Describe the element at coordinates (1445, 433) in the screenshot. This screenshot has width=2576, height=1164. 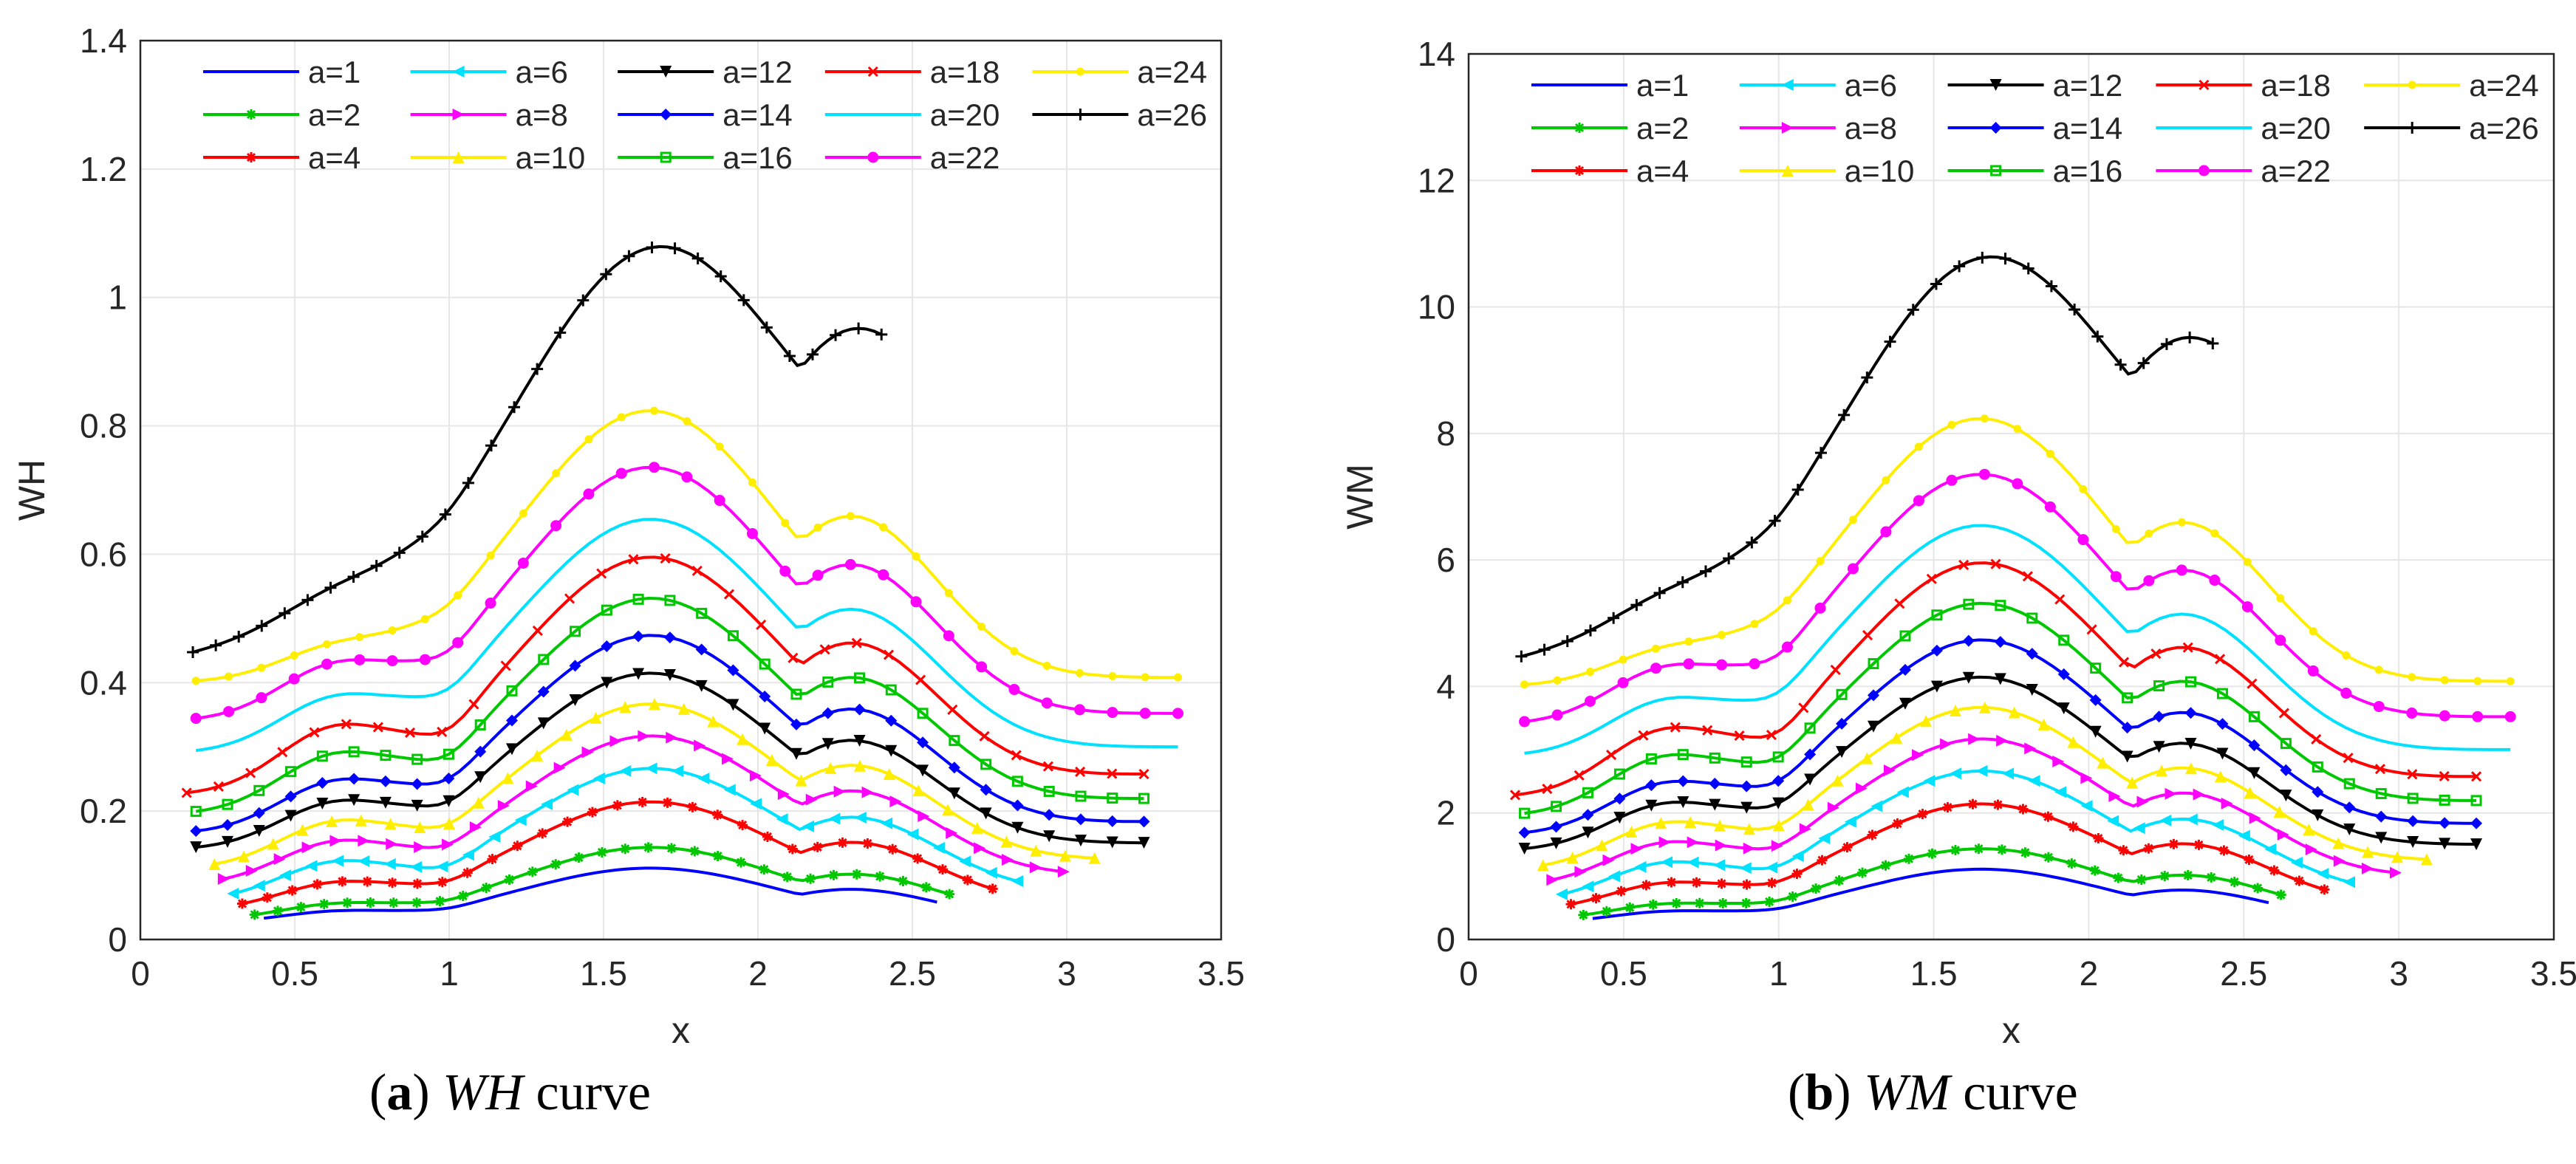
I see `y-tick-label: 8` at that location.